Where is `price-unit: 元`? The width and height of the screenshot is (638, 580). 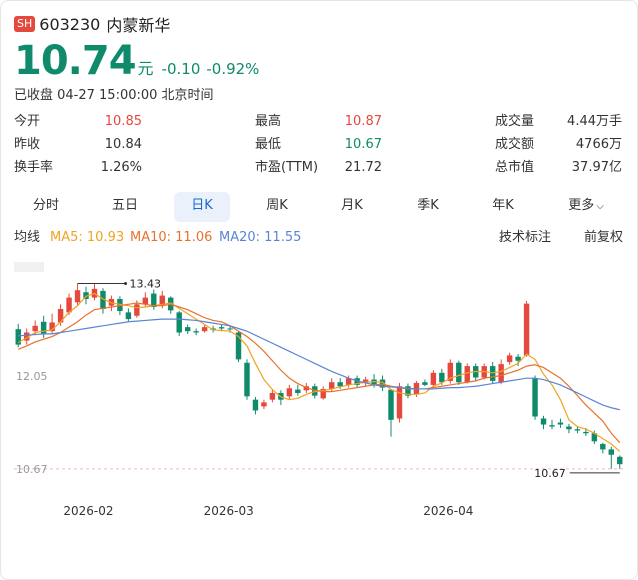 price-unit: 元 is located at coordinates (145, 68).